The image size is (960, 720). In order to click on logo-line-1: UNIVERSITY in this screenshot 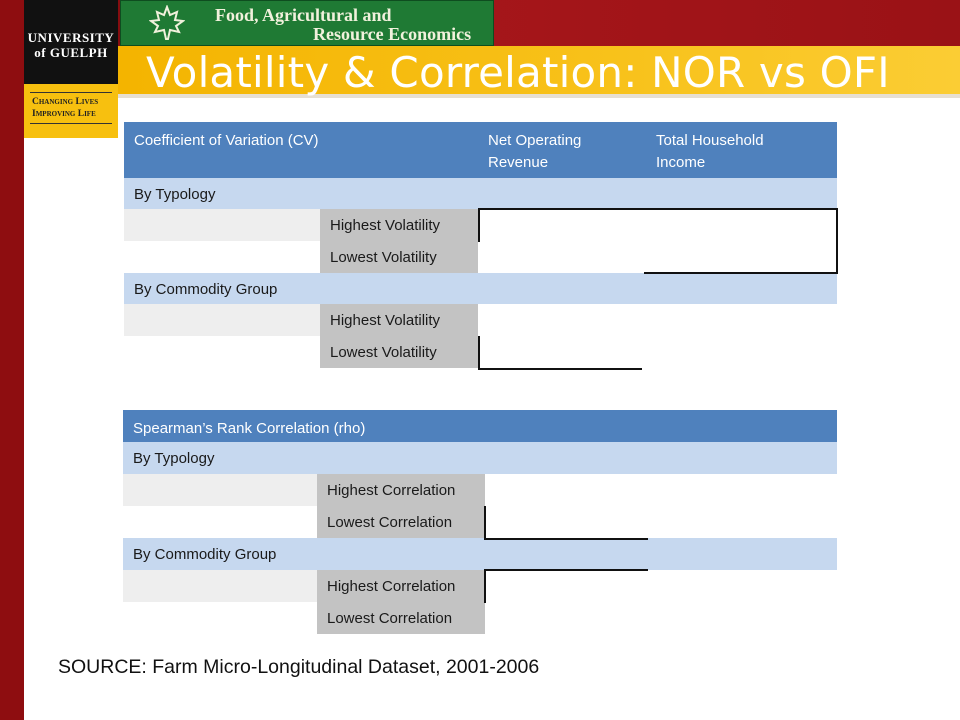, I will do `click(71, 37)`.